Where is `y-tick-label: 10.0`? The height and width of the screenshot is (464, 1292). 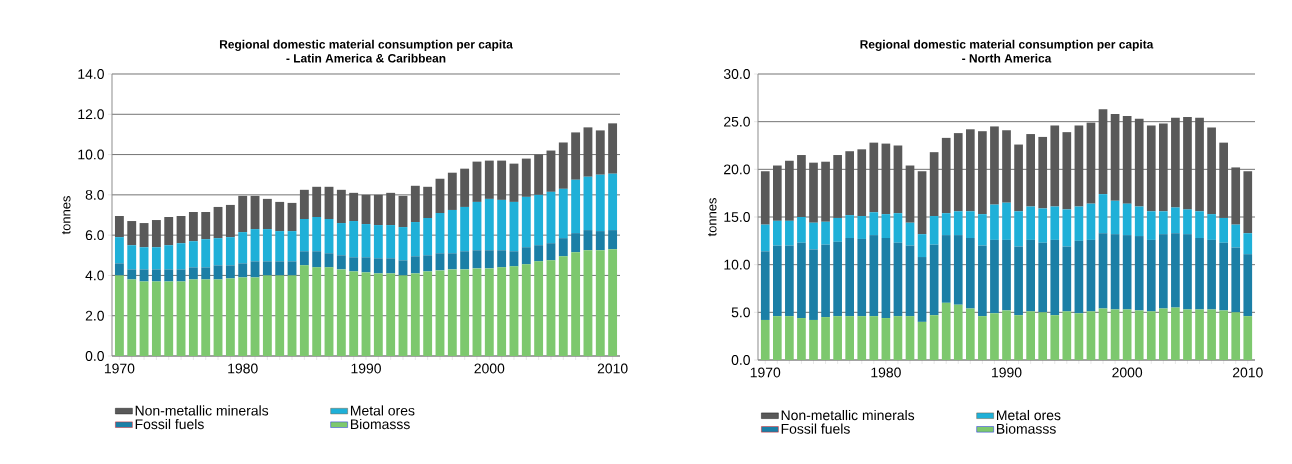
y-tick-label: 10.0 is located at coordinates (737, 264).